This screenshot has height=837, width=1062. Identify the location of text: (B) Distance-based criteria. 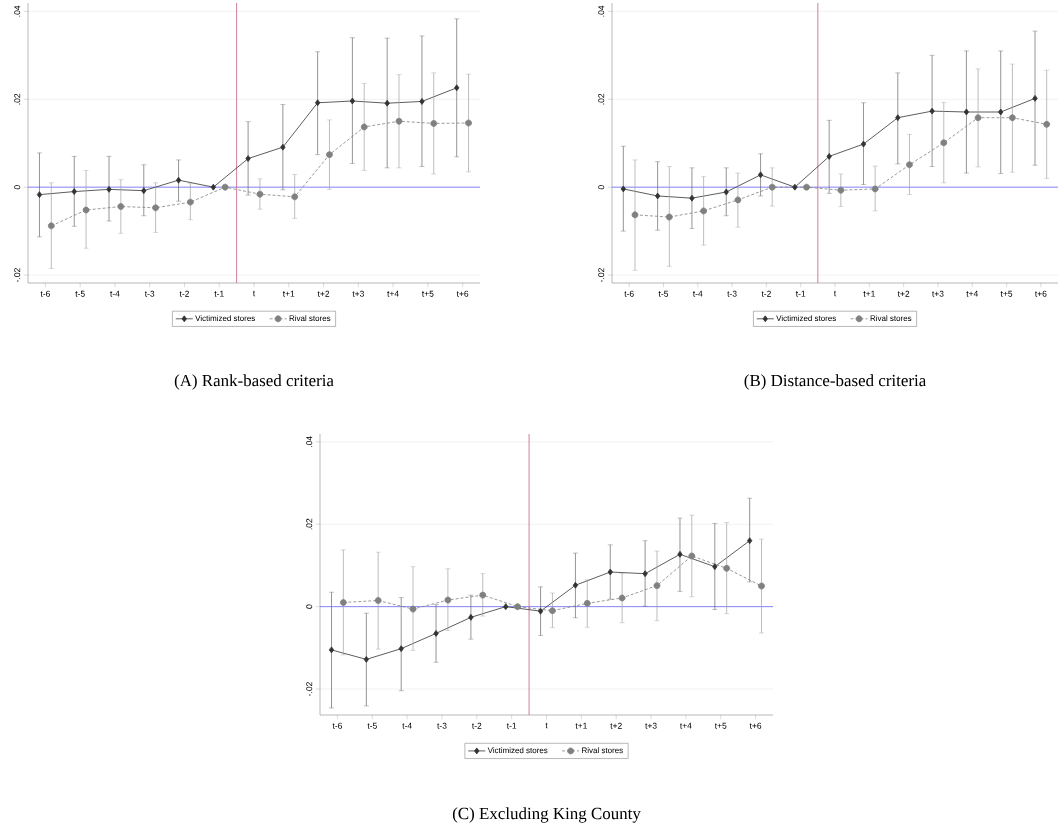
(835, 382).